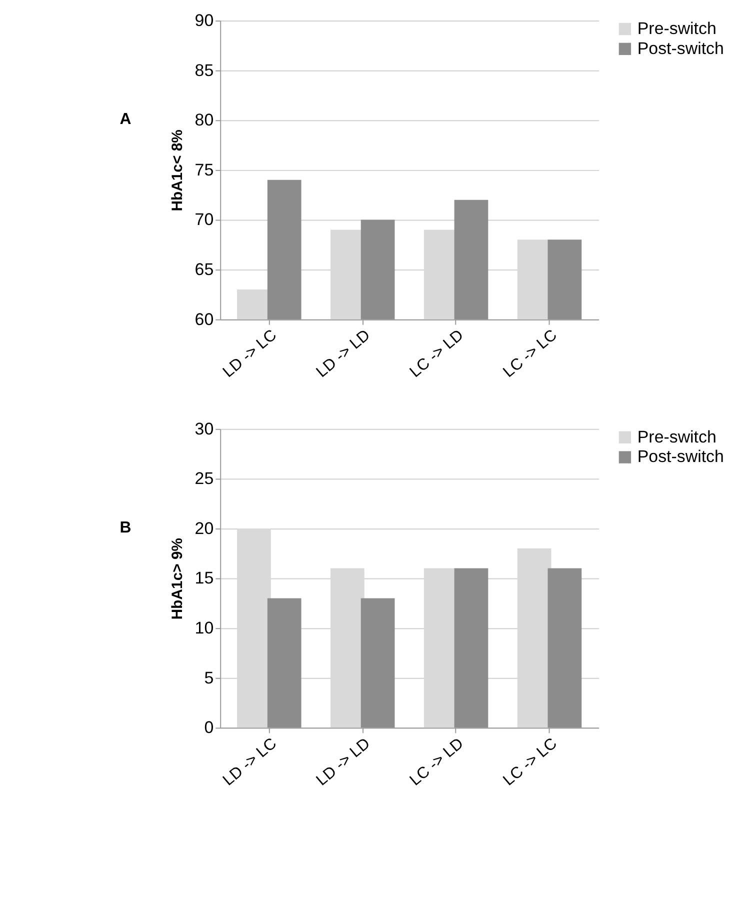 The height and width of the screenshot is (921, 734). Describe the element at coordinates (126, 527) in the screenshot. I see `text: B` at that location.